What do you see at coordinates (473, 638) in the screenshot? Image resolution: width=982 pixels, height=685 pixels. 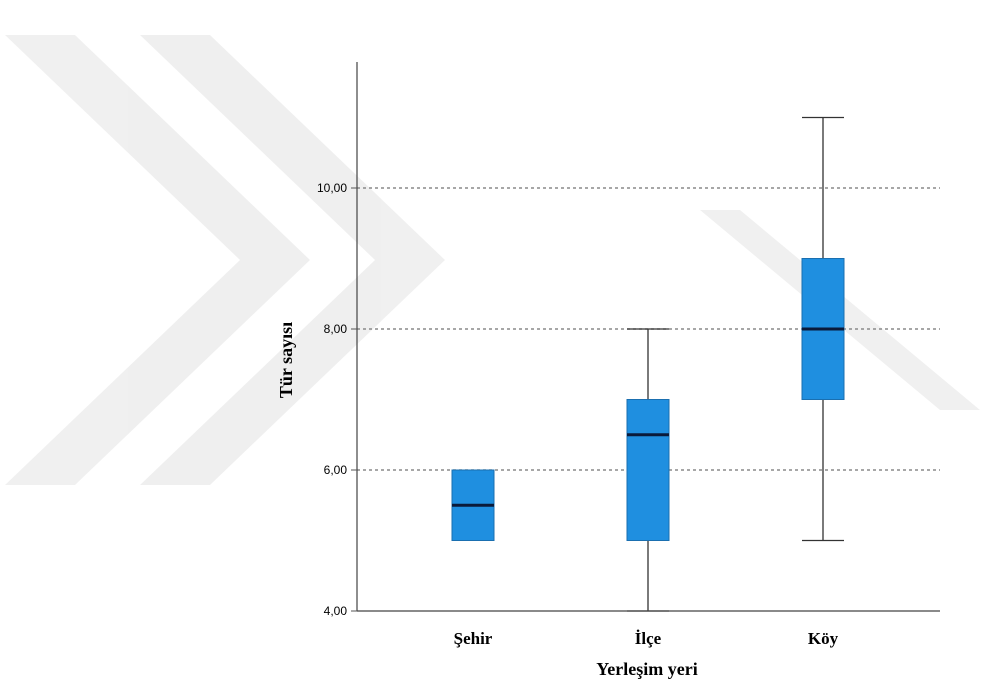 I see `x-category-label: Şehir` at bounding box center [473, 638].